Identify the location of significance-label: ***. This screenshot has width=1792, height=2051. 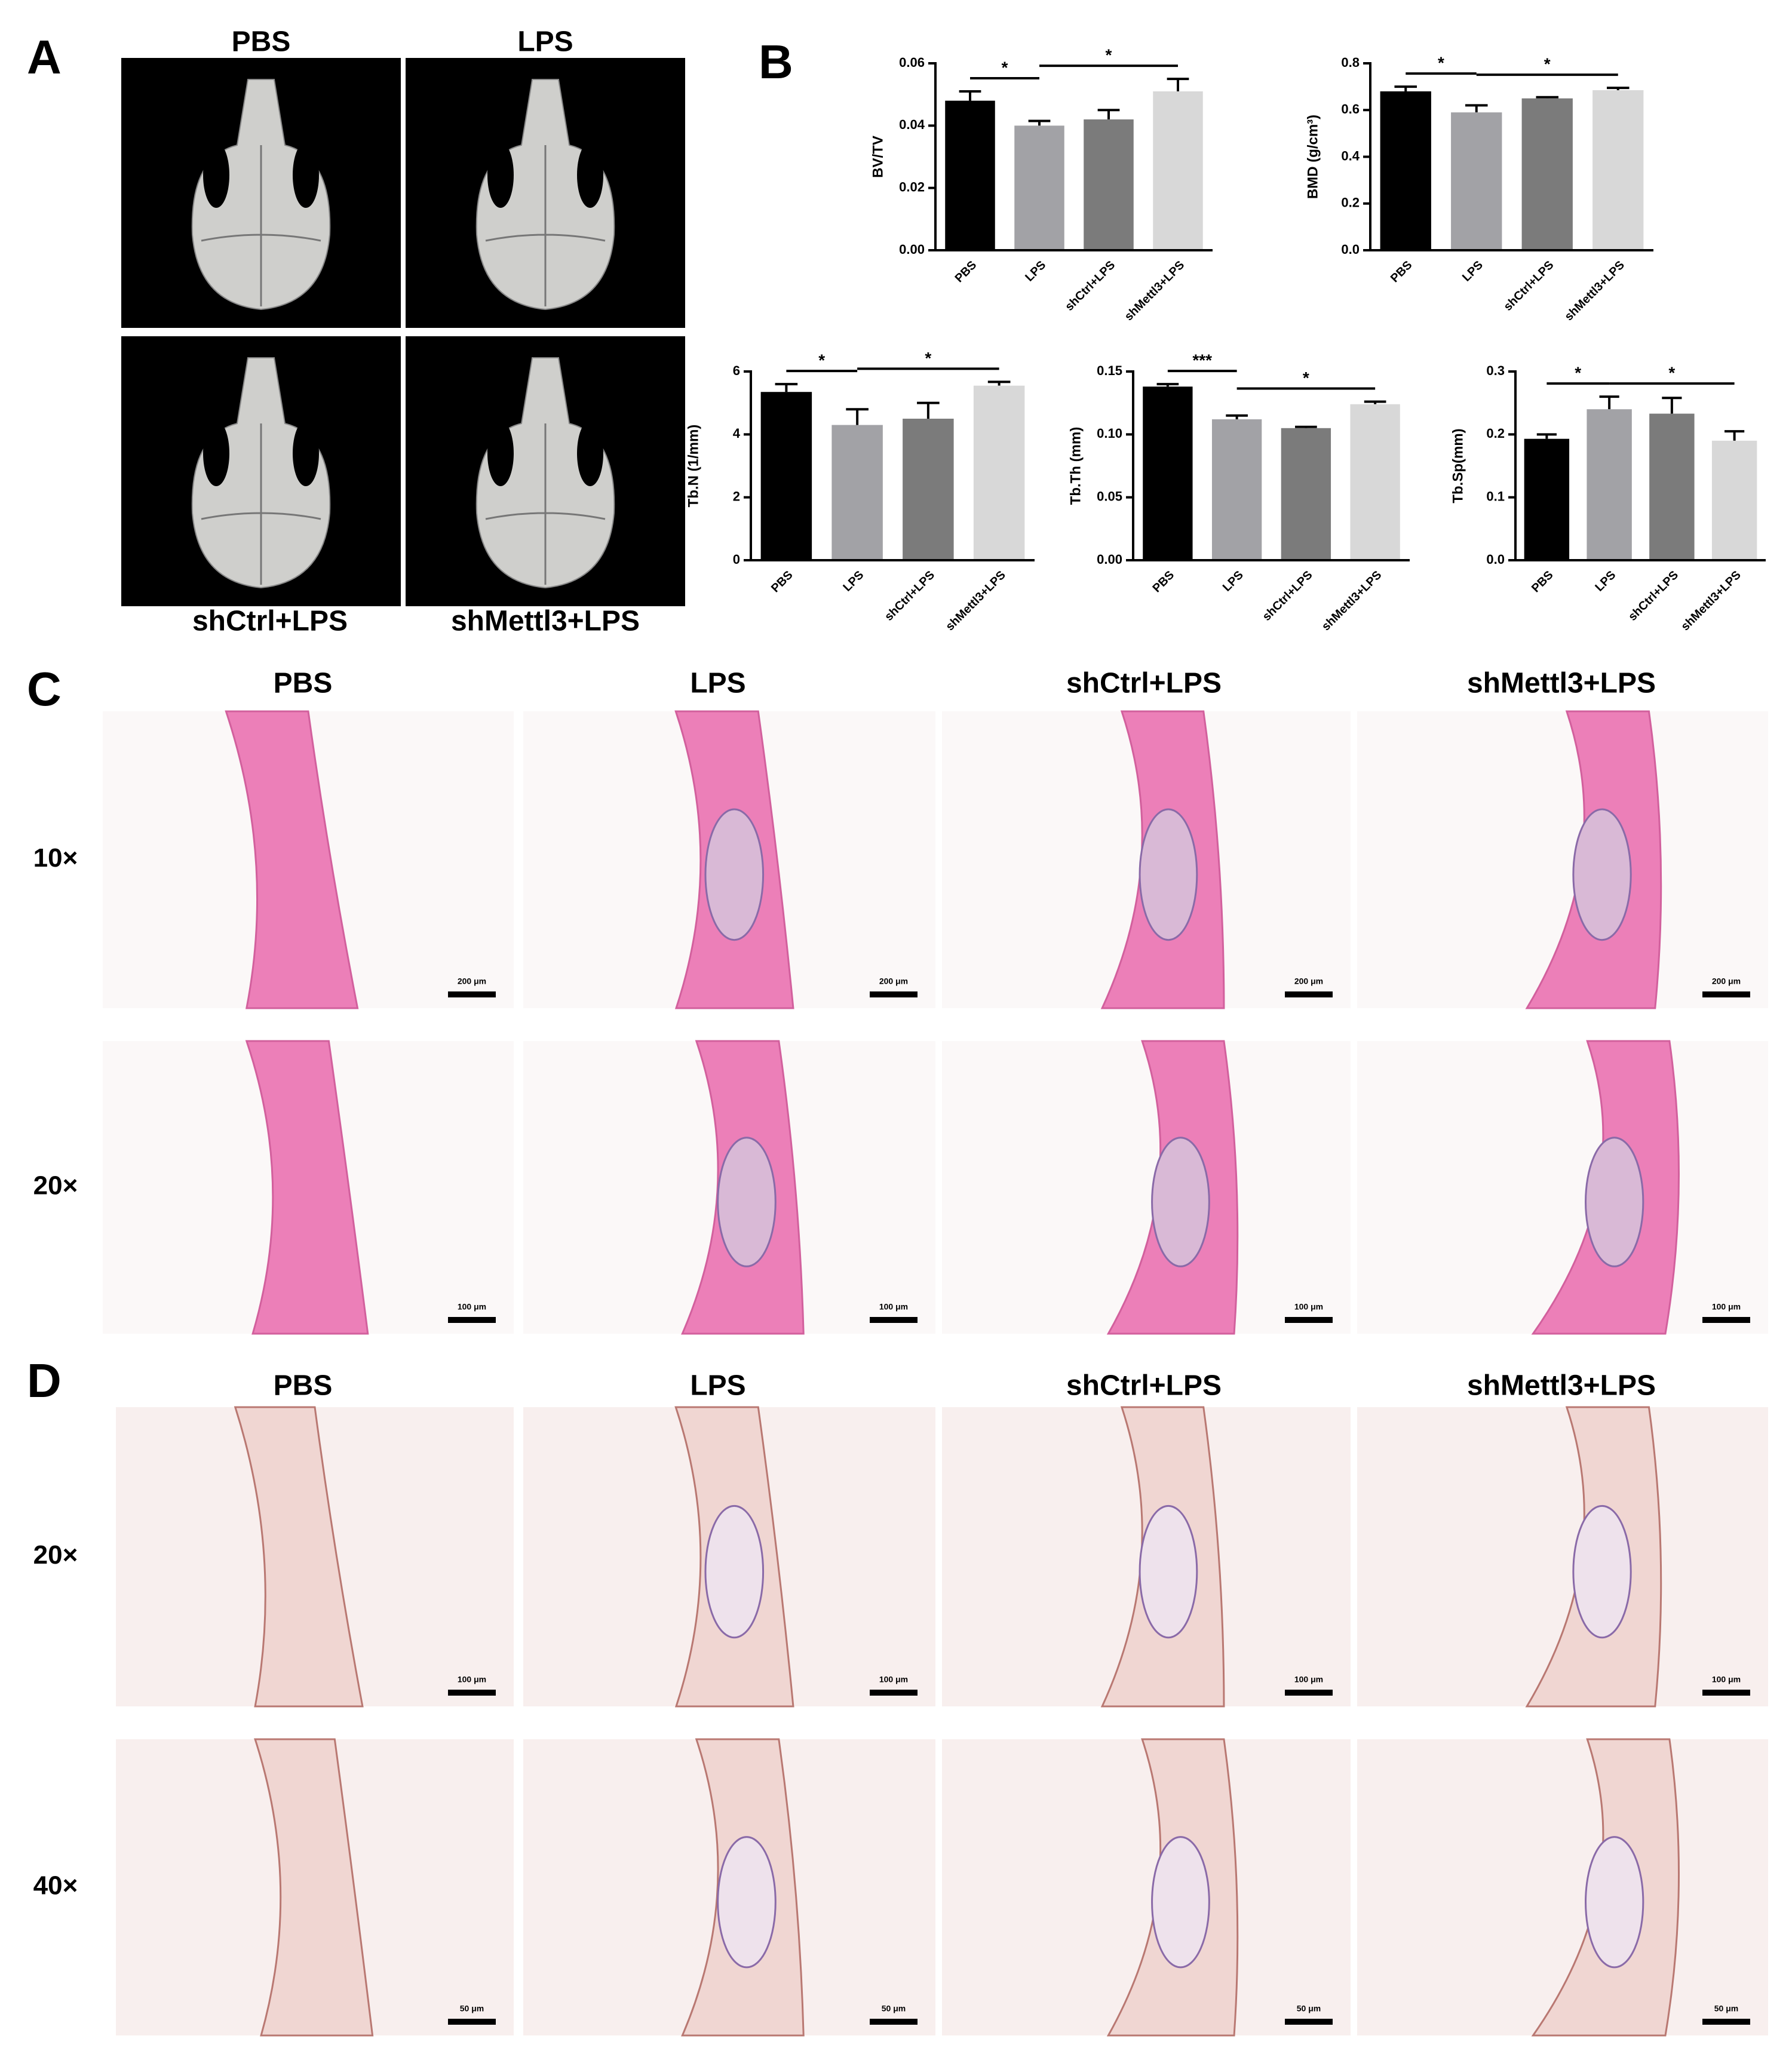
(1202, 360).